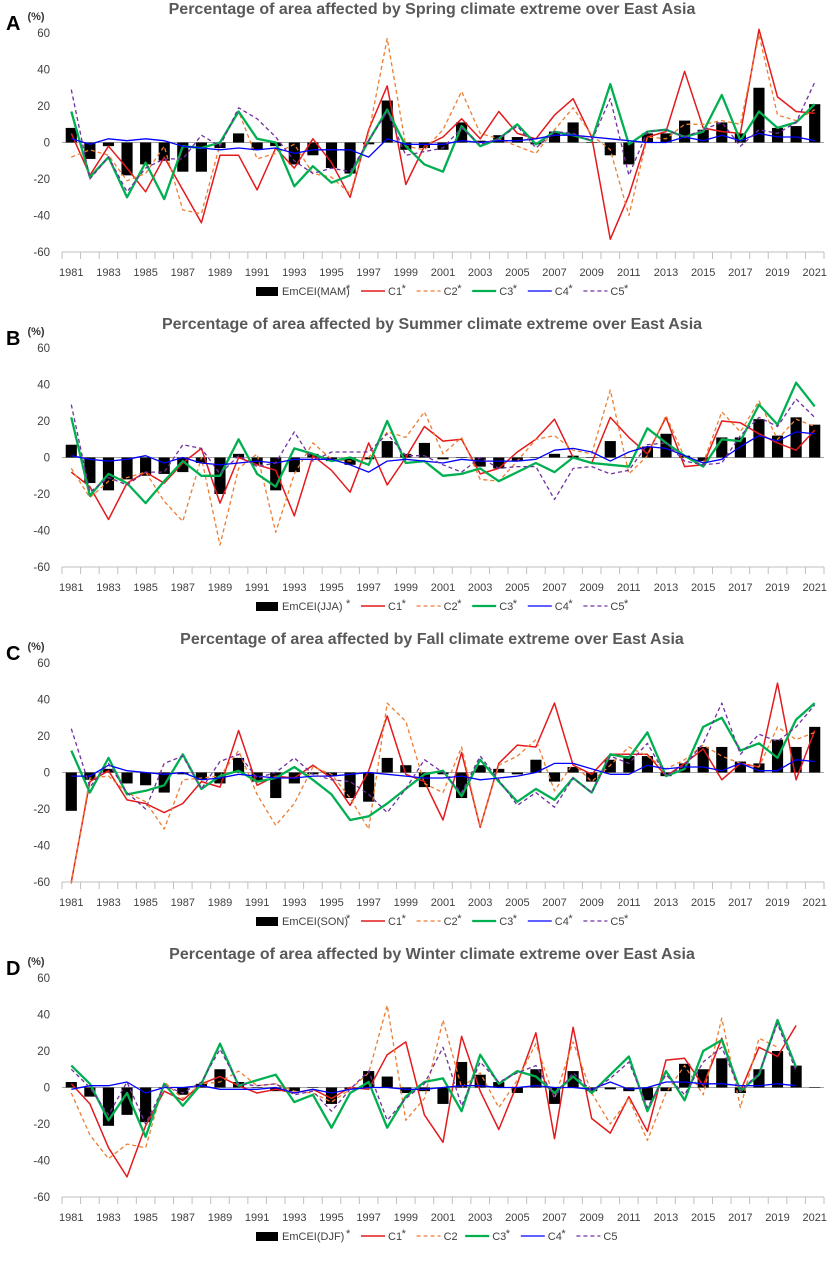 This screenshot has width=830, height=1261. What do you see at coordinates (759, 115) in the screenshot?
I see `bar-2018` at bounding box center [759, 115].